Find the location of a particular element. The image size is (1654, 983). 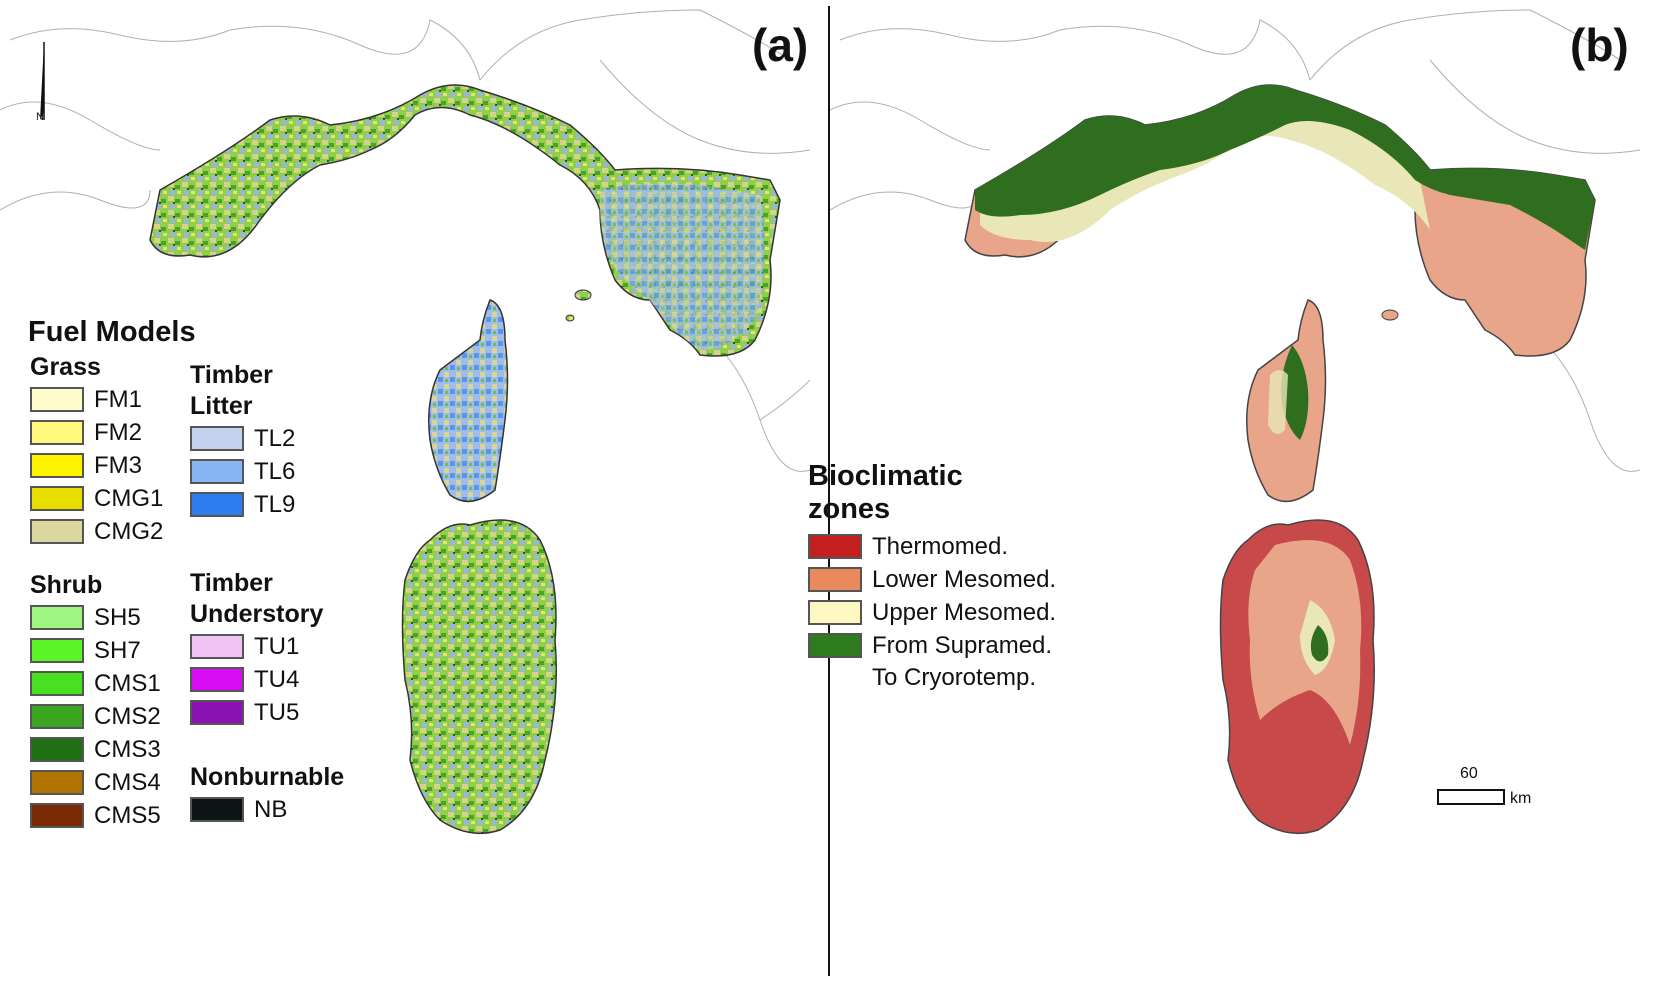

legend-label: FM3 is located at coordinates (118, 465).